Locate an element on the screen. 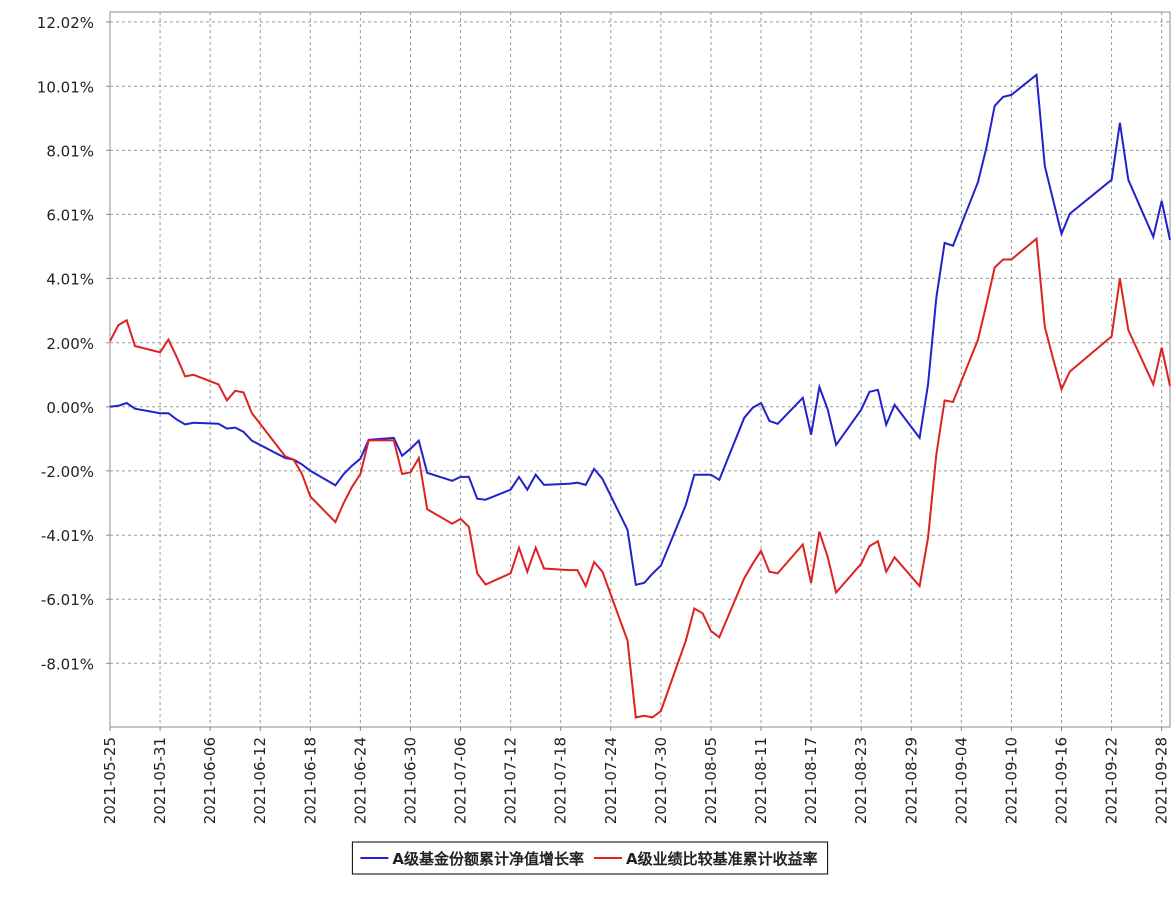 The image size is (1171, 899). x-tick-label: 2021-06-24 is located at coordinates (360, 780).